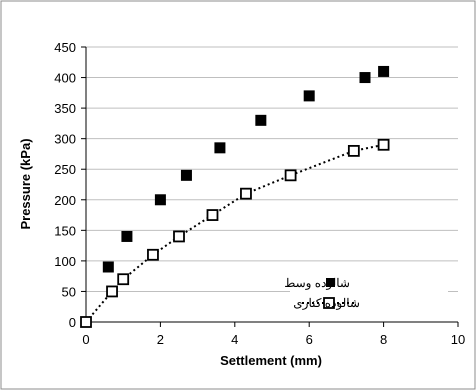  I want to click on y-tick-label: 300, so click(65, 139).